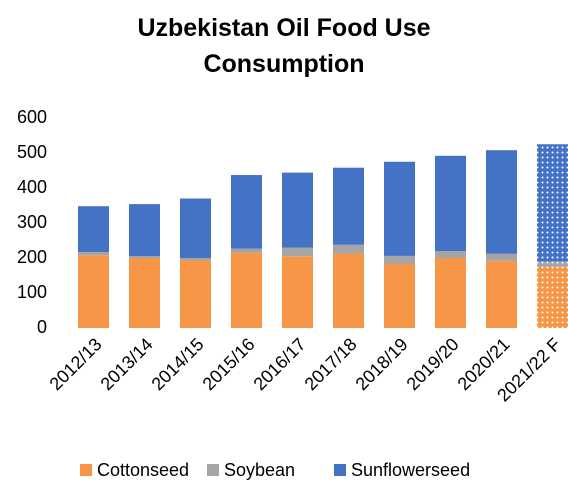 This screenshot has height=485, width=568. Describe the element at coordinates (76, 364) in the screenshot. I see `x-tick-label: 2012/13` at that location.